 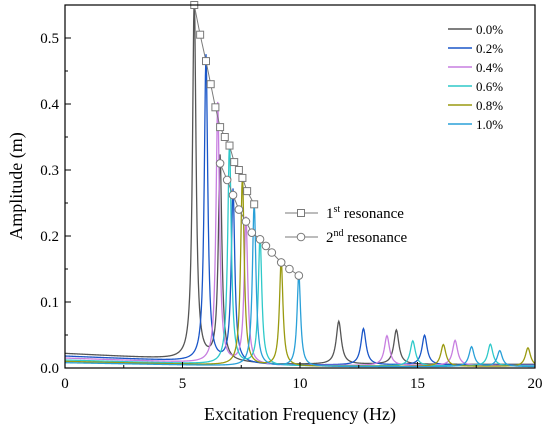 I want to click on y-tick-label: 0.1, so click(x=49, y=303).